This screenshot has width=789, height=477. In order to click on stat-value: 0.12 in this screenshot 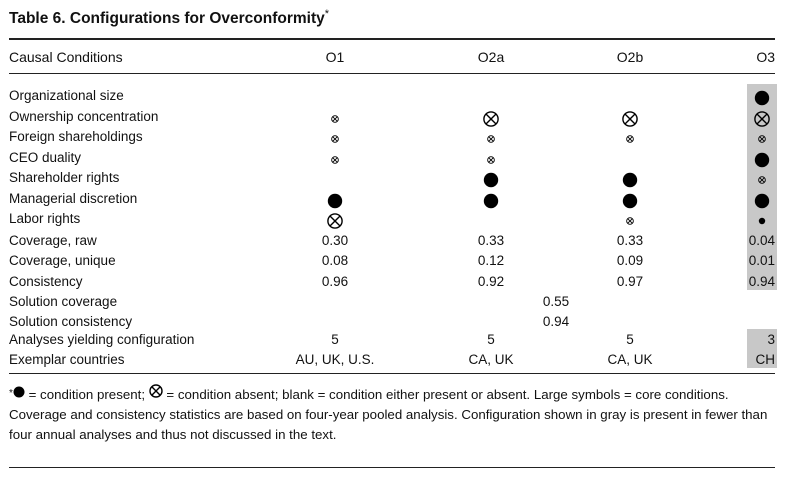, I will do `click(491, 260)`.